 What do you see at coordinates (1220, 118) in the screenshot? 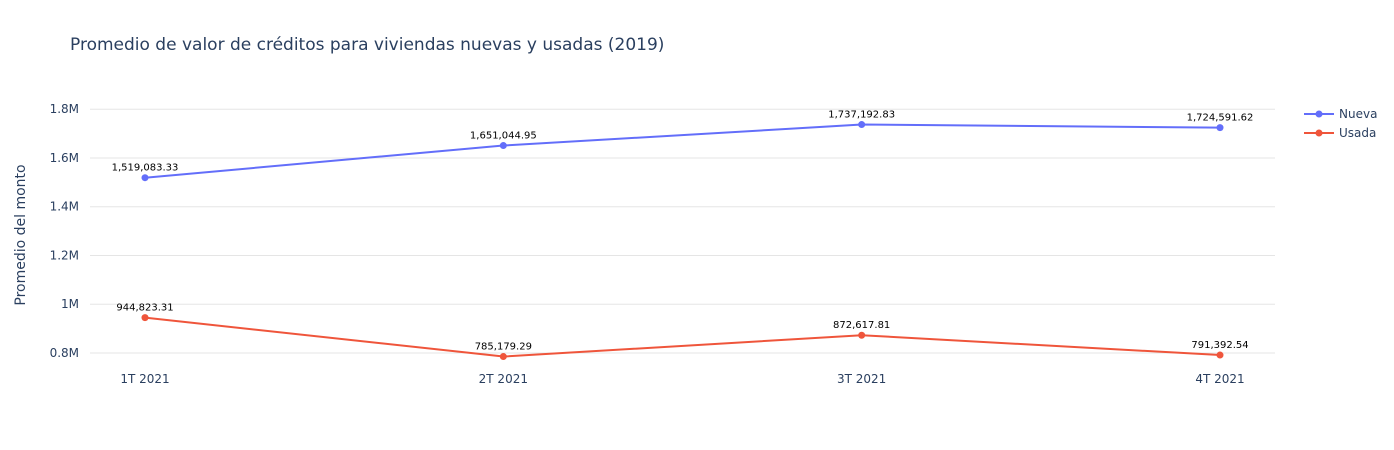
I see `data-label: 1,724,591.62` at bounding box center [1220, 118].